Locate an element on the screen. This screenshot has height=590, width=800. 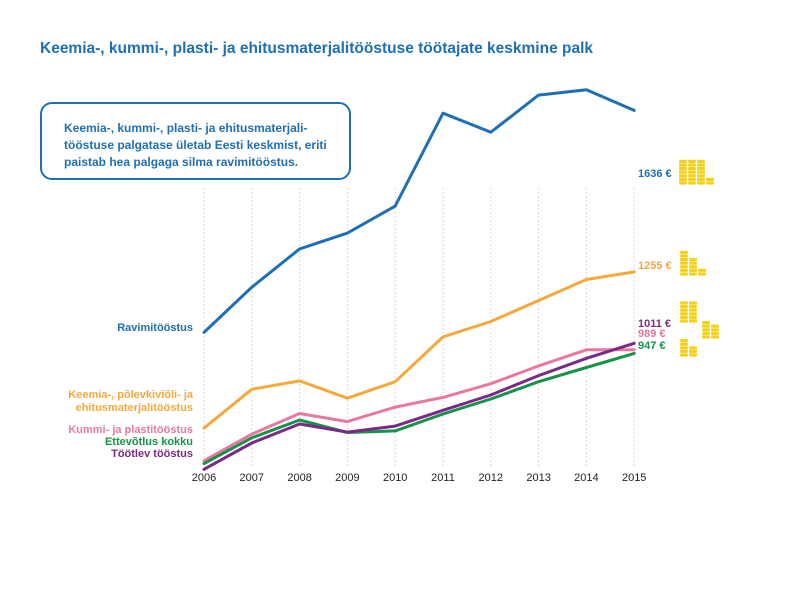
end-value-labels: 1636 € 1255 € 989 €947 € 1011 € is located at coordinates (655, 260).